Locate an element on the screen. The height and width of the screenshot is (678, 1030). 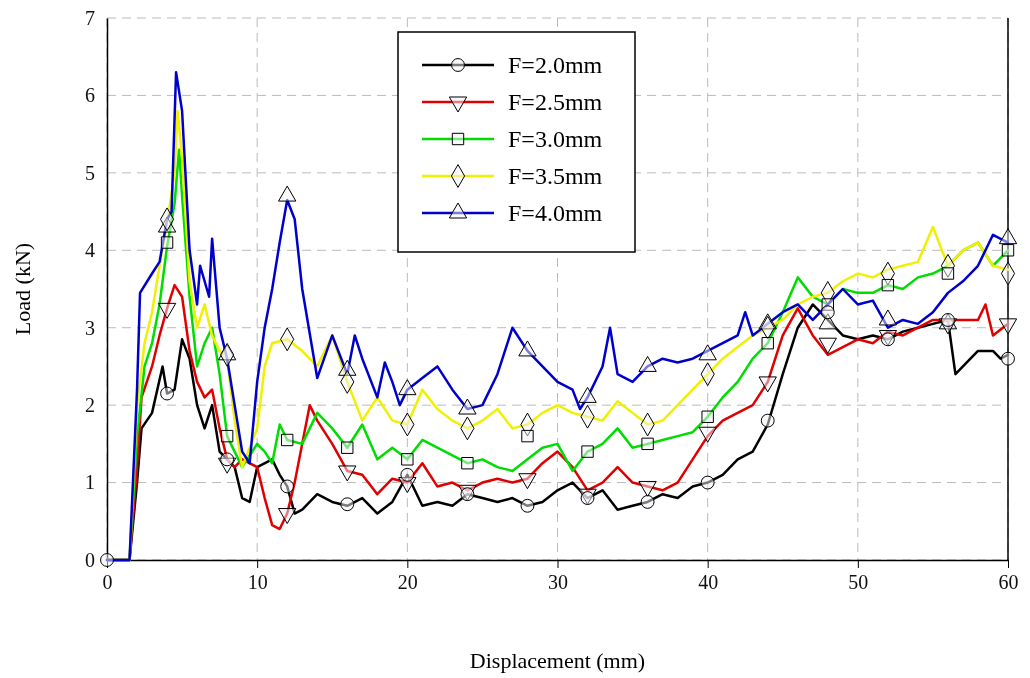
x-tick-label: 20 is located at coordinates (407, 582).